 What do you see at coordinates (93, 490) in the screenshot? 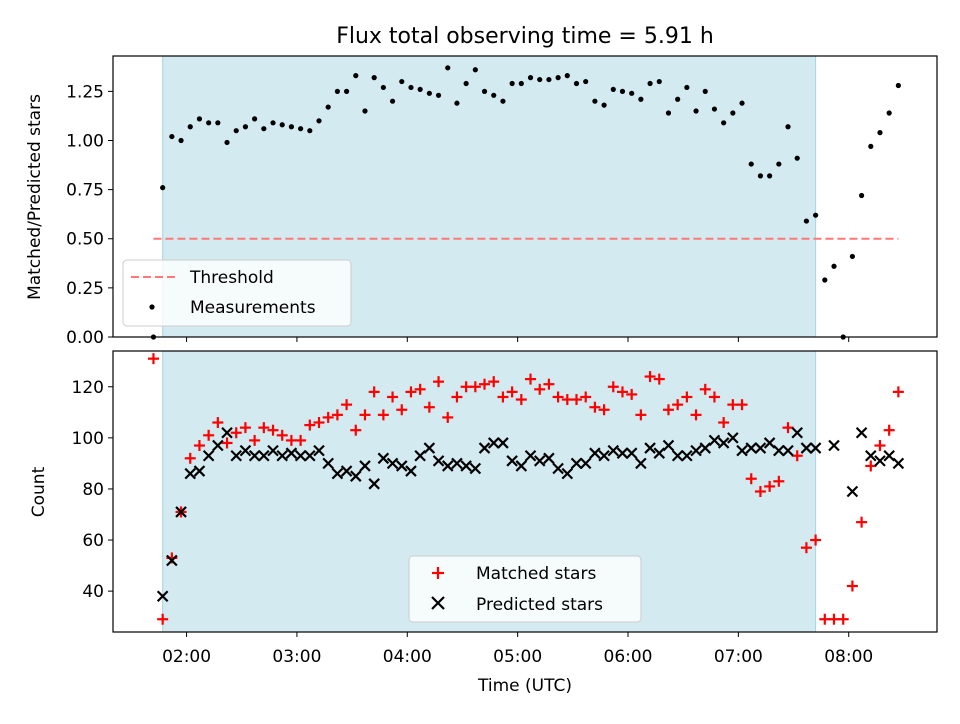
I see `bottom-y-tick-label: 80` at bounding box center [93, 490].